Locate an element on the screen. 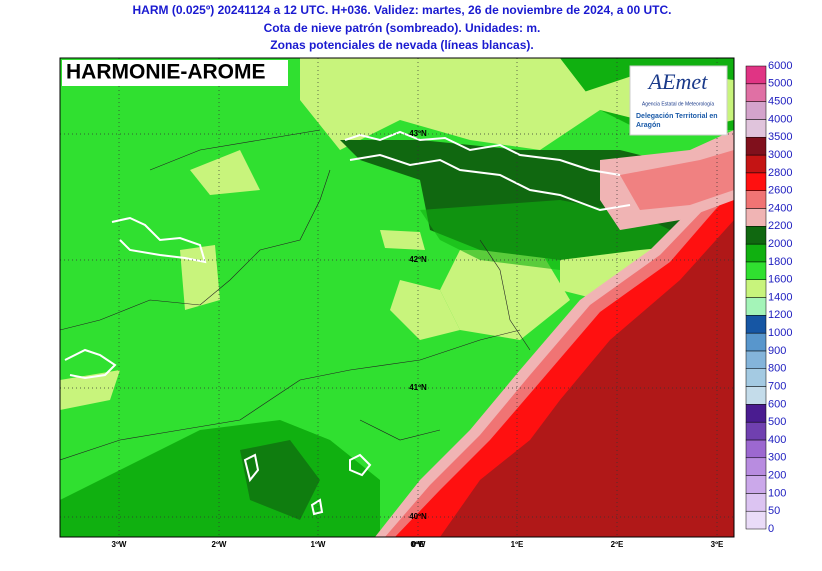  lat-label: 43ºN is located at coordinates (418, 133).